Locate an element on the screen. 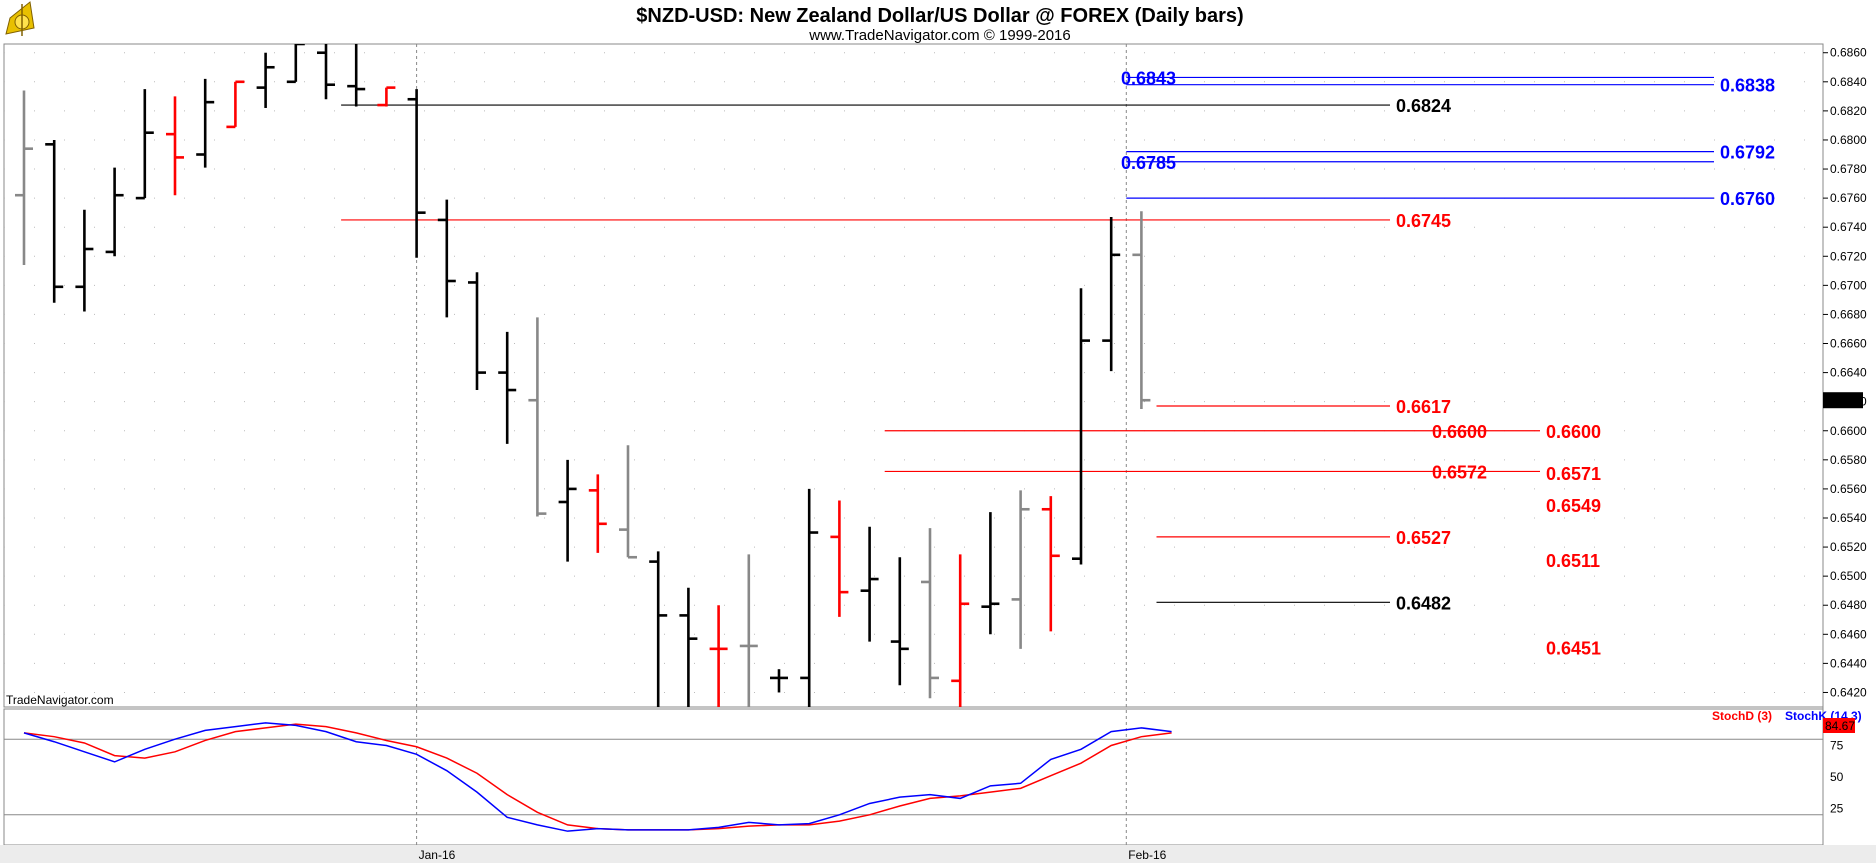  date-label: Jan-16 is located at coordinates (437, 855).